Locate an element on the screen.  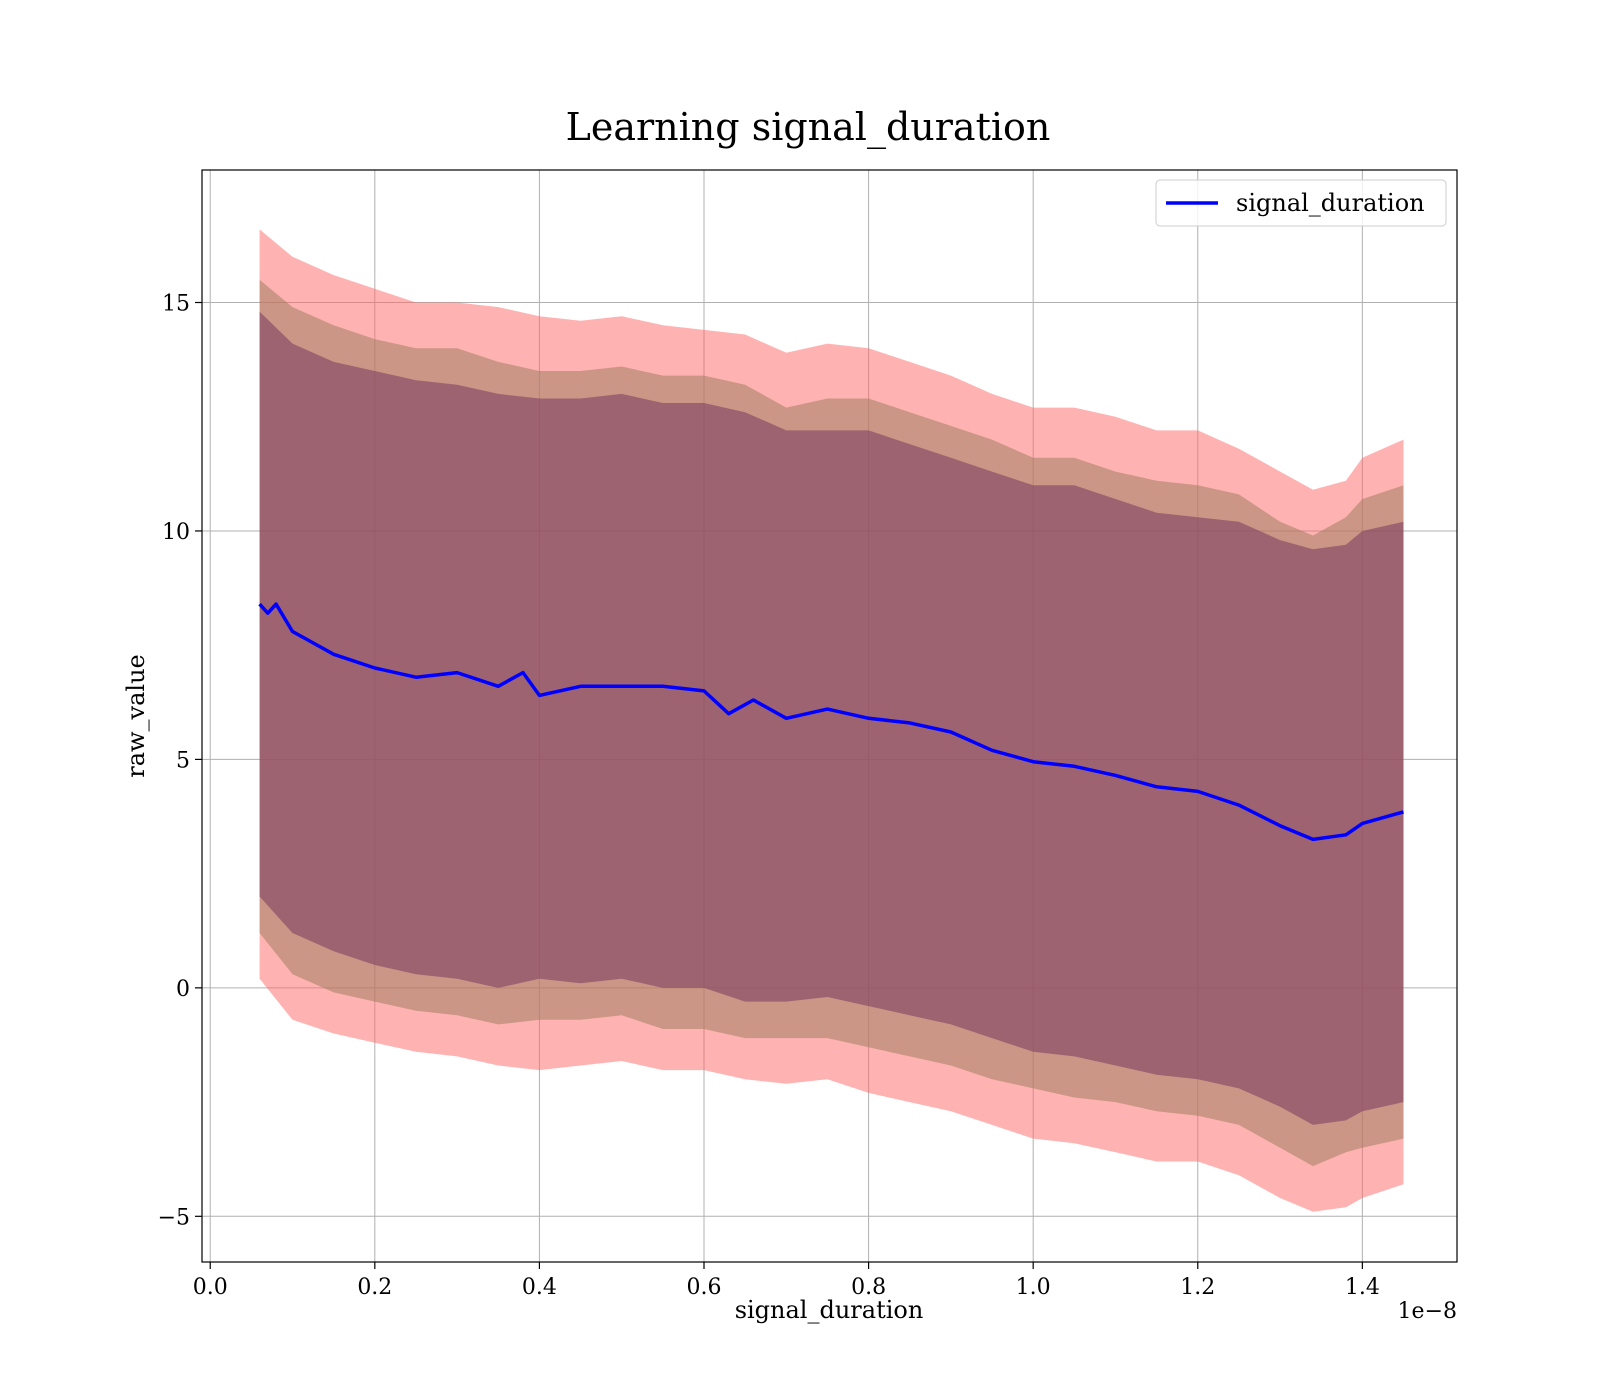
x-tick-label: 0.8 is located at coordinates (868, 1287).